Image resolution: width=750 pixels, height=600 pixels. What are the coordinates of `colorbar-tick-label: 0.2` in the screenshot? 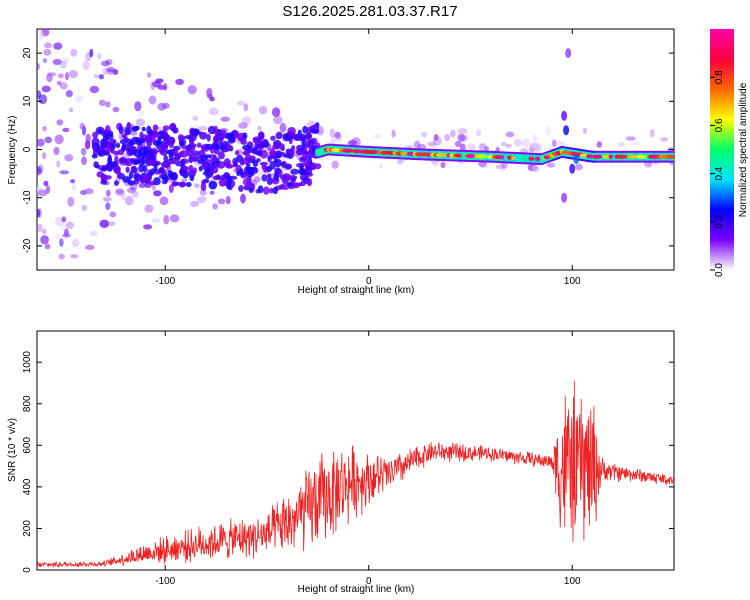 It's located at (719, 221).